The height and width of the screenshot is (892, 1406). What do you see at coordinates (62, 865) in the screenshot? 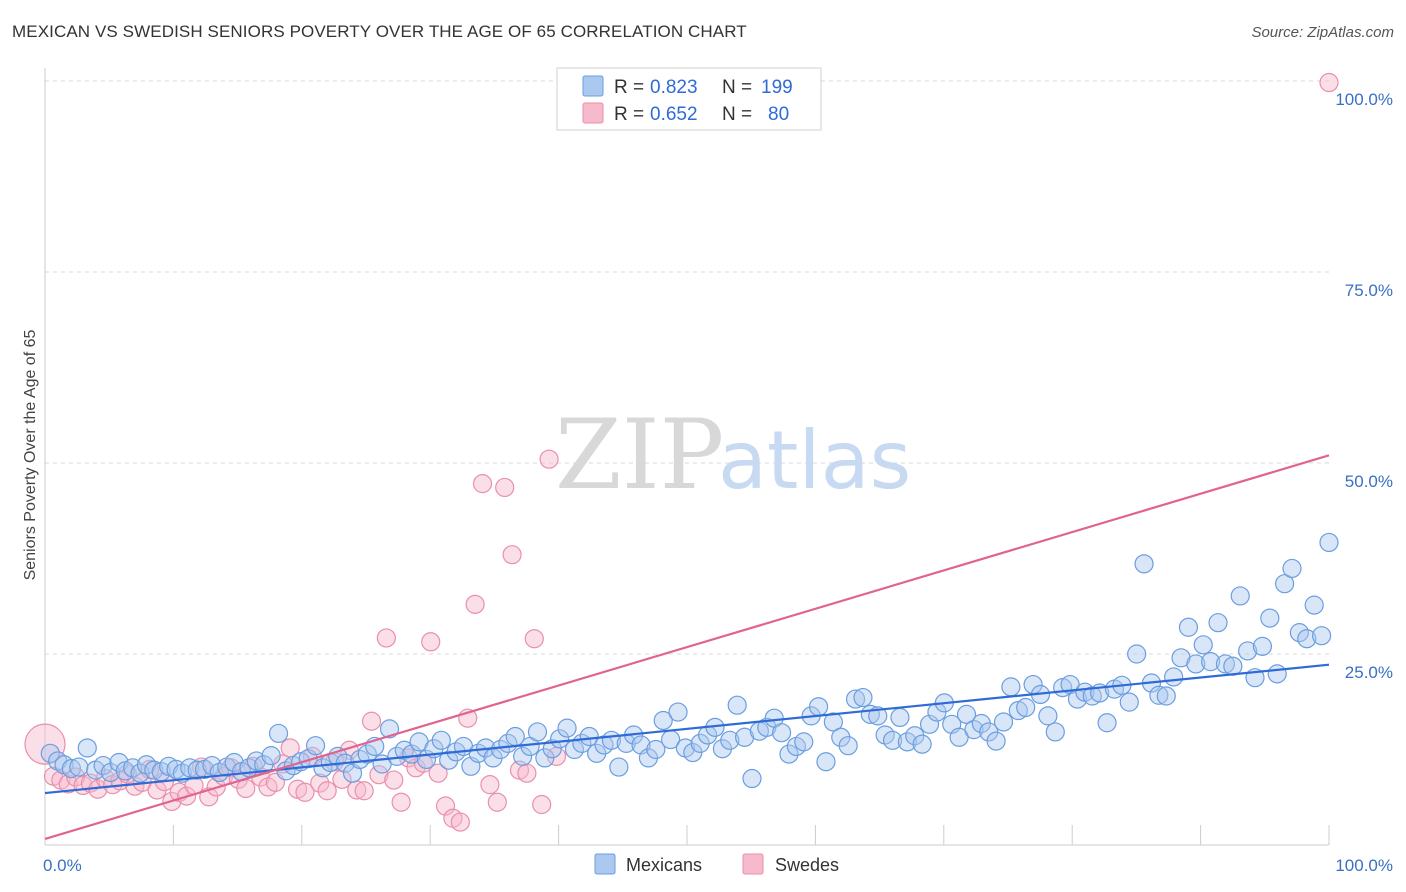
I see `x-tick-label: 0.0%` at bounding box center [62, 865].